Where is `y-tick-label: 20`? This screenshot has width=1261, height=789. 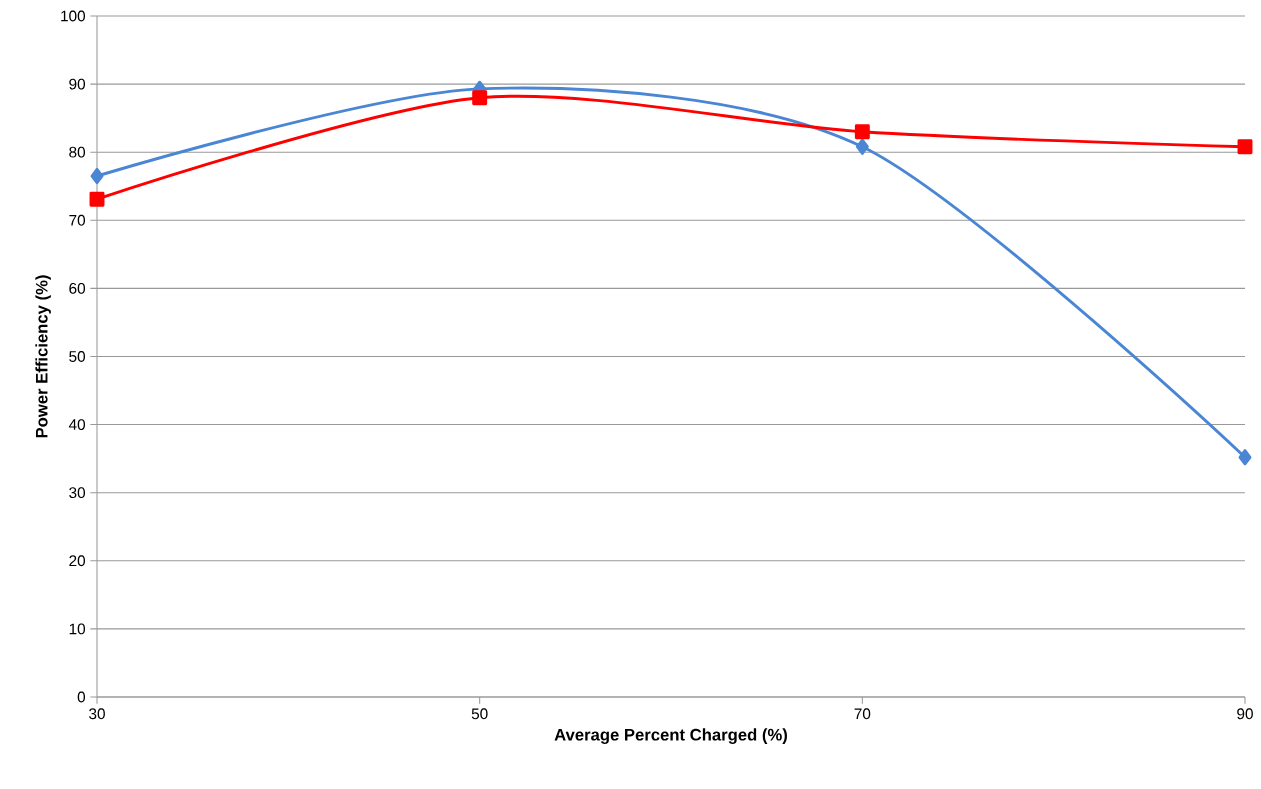 y-tick-label: 20 is located at coordinates (77, 561).